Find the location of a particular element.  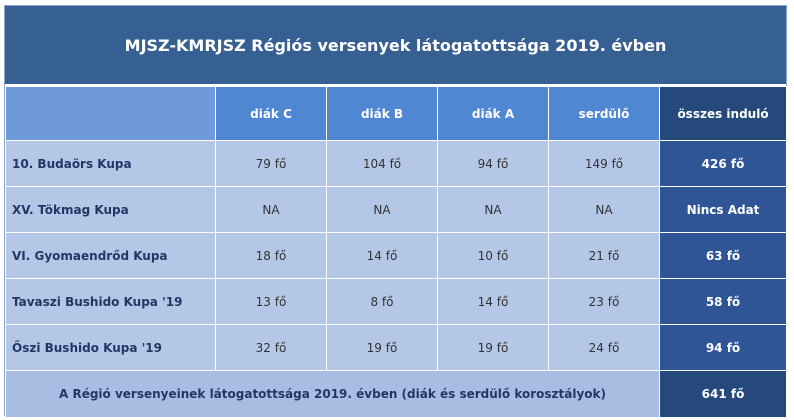

cell-diak-b: NA is located at coordinates (382, 209).